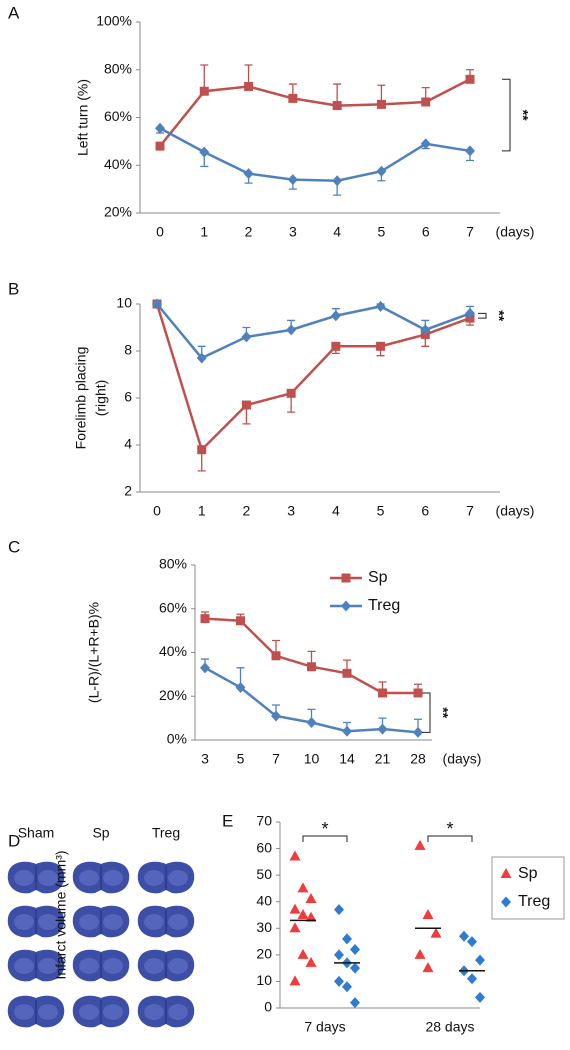 The image size is (570, 1050). Describe the element at coordinates (418, 759) in the screenshot. I see `x-tick-label: 28` at that location.